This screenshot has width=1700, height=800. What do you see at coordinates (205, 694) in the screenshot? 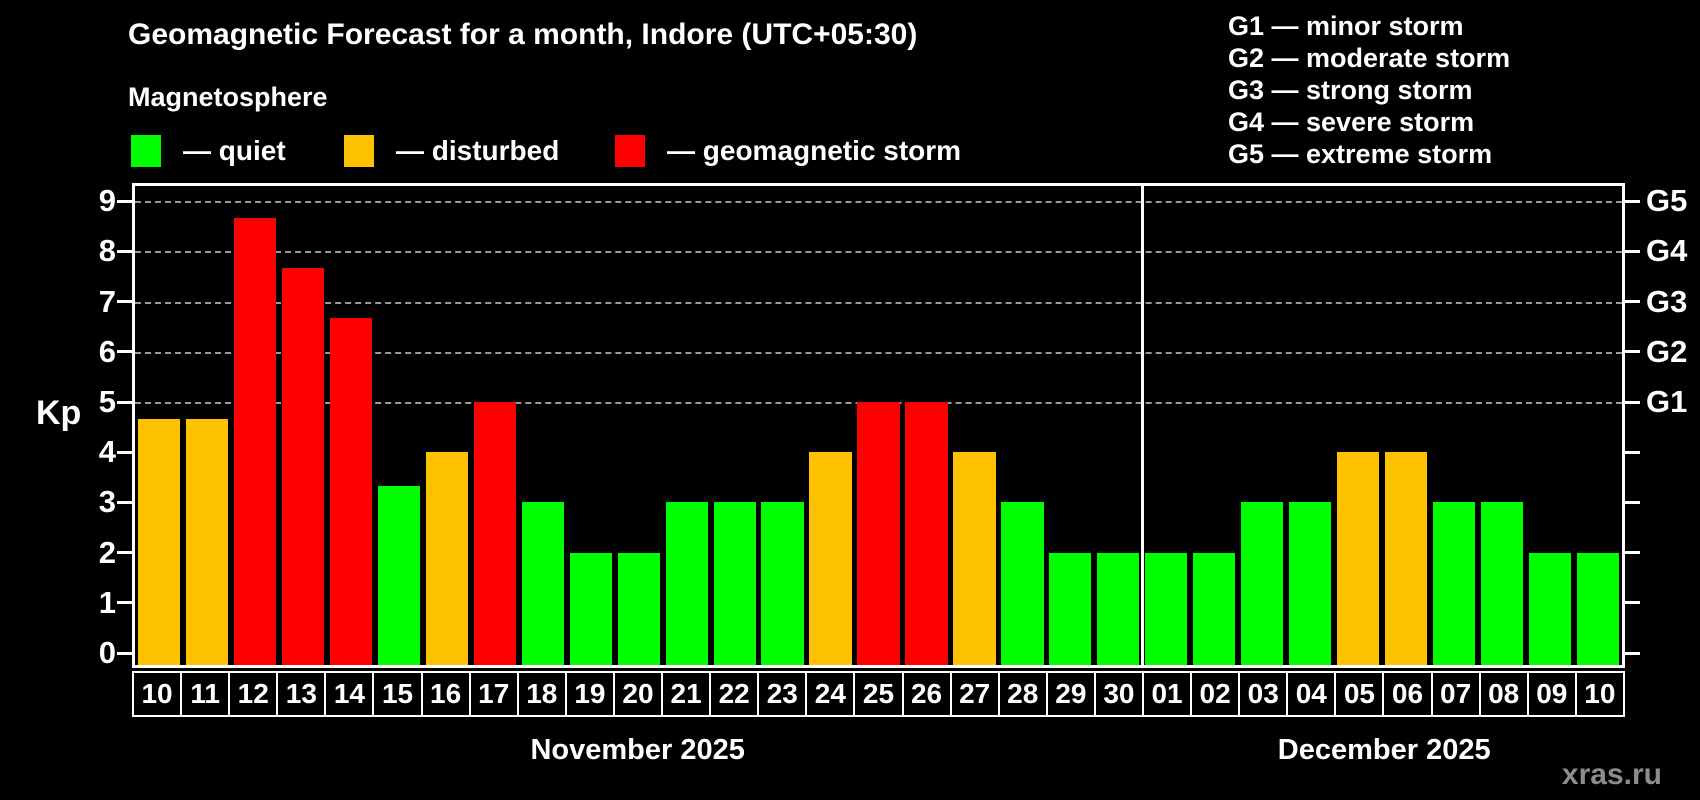
I see `day-cell: 11` at bounding box center [205, 694].